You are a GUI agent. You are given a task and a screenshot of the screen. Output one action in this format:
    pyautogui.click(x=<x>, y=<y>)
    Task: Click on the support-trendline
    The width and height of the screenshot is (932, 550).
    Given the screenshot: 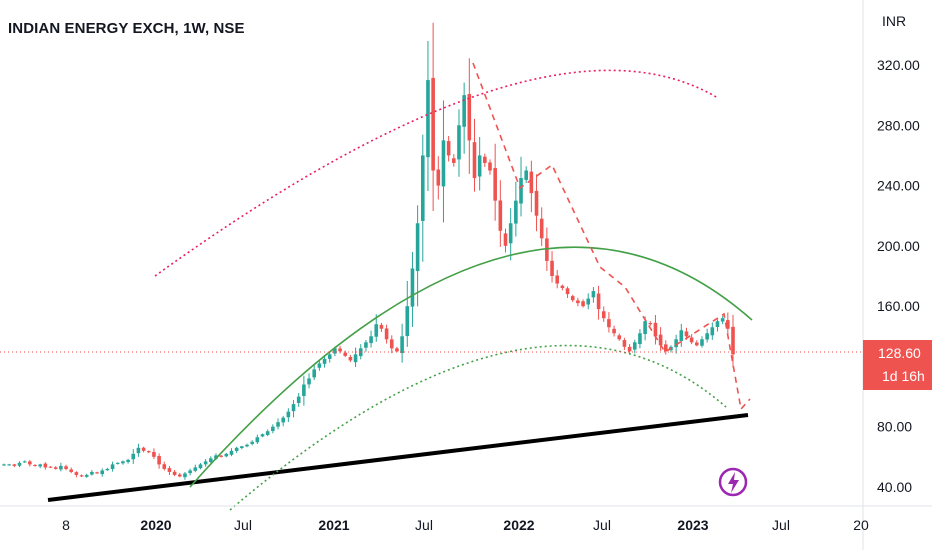 What is the action you would take?
    pyautogui.click(x=398, y=457)
    